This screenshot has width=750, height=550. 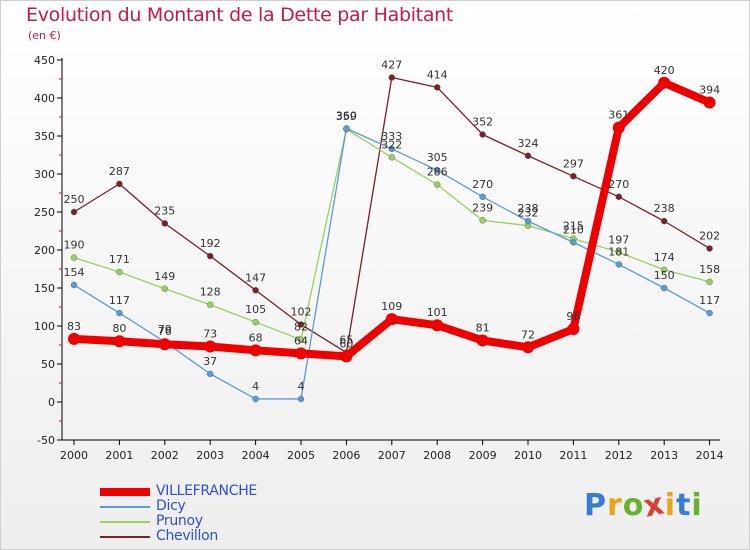 What do you see at coordinates (573, 163) in the screenshot?
I see `data-label: 297` at bounding box center [573, 163].